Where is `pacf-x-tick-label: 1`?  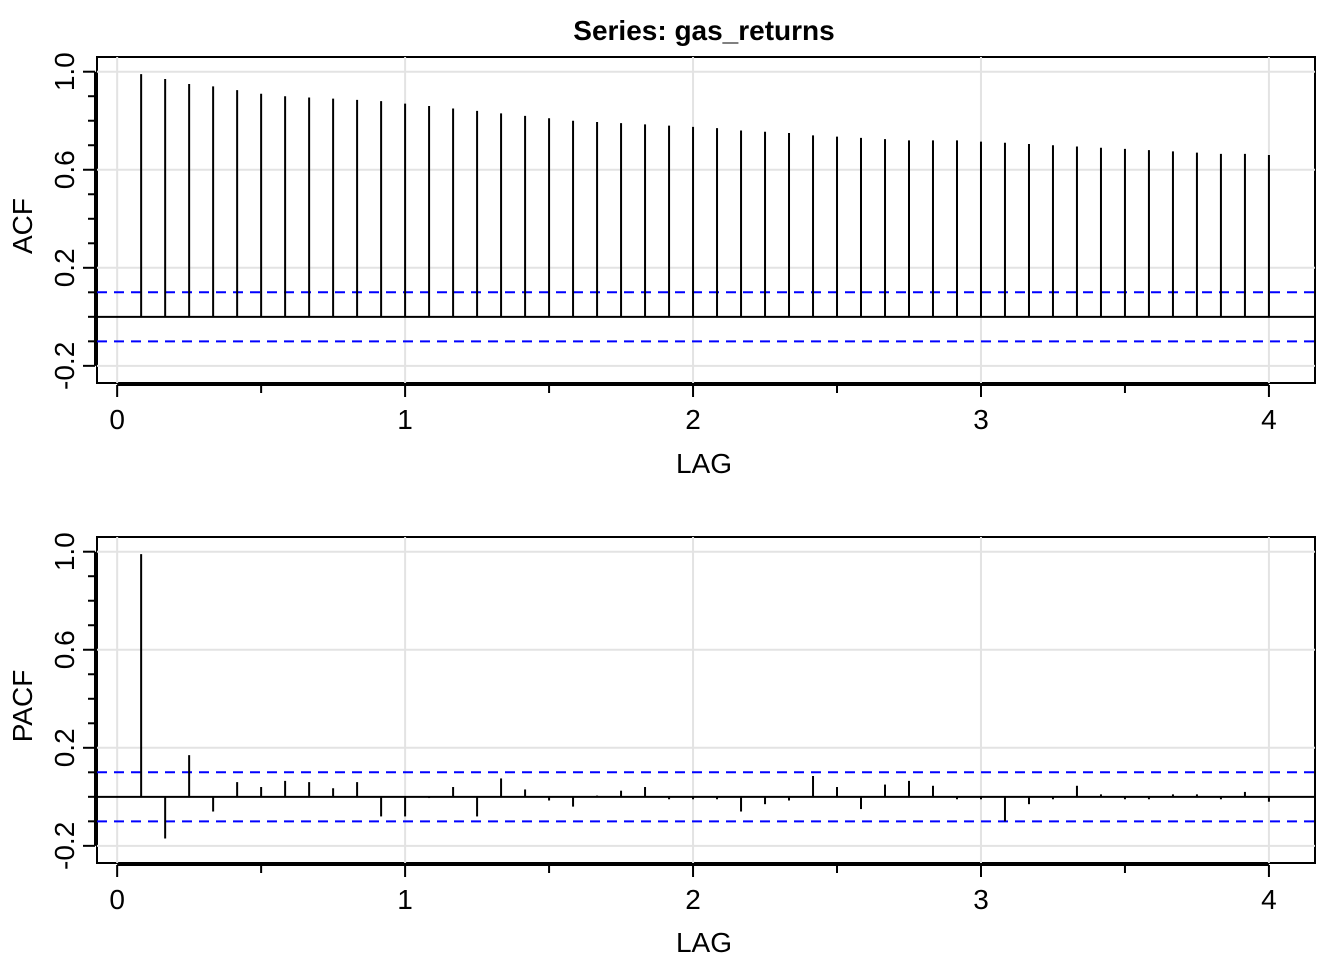
pacf-x-tick-label: 1 is located at coordinates (405, 899).